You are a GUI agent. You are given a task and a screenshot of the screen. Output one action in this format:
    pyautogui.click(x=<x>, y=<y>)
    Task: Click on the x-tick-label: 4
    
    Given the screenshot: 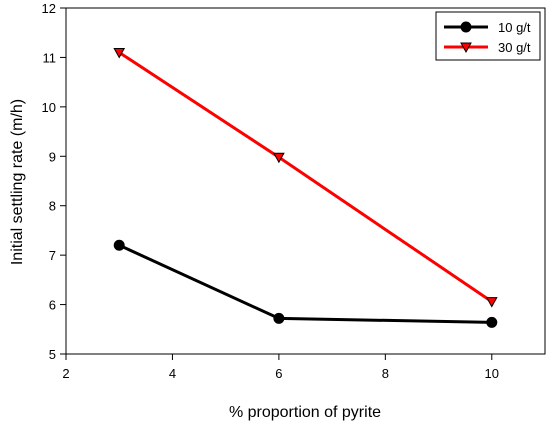 What is the action you would take?
    pyautogui.click(x=172, y=373)
    